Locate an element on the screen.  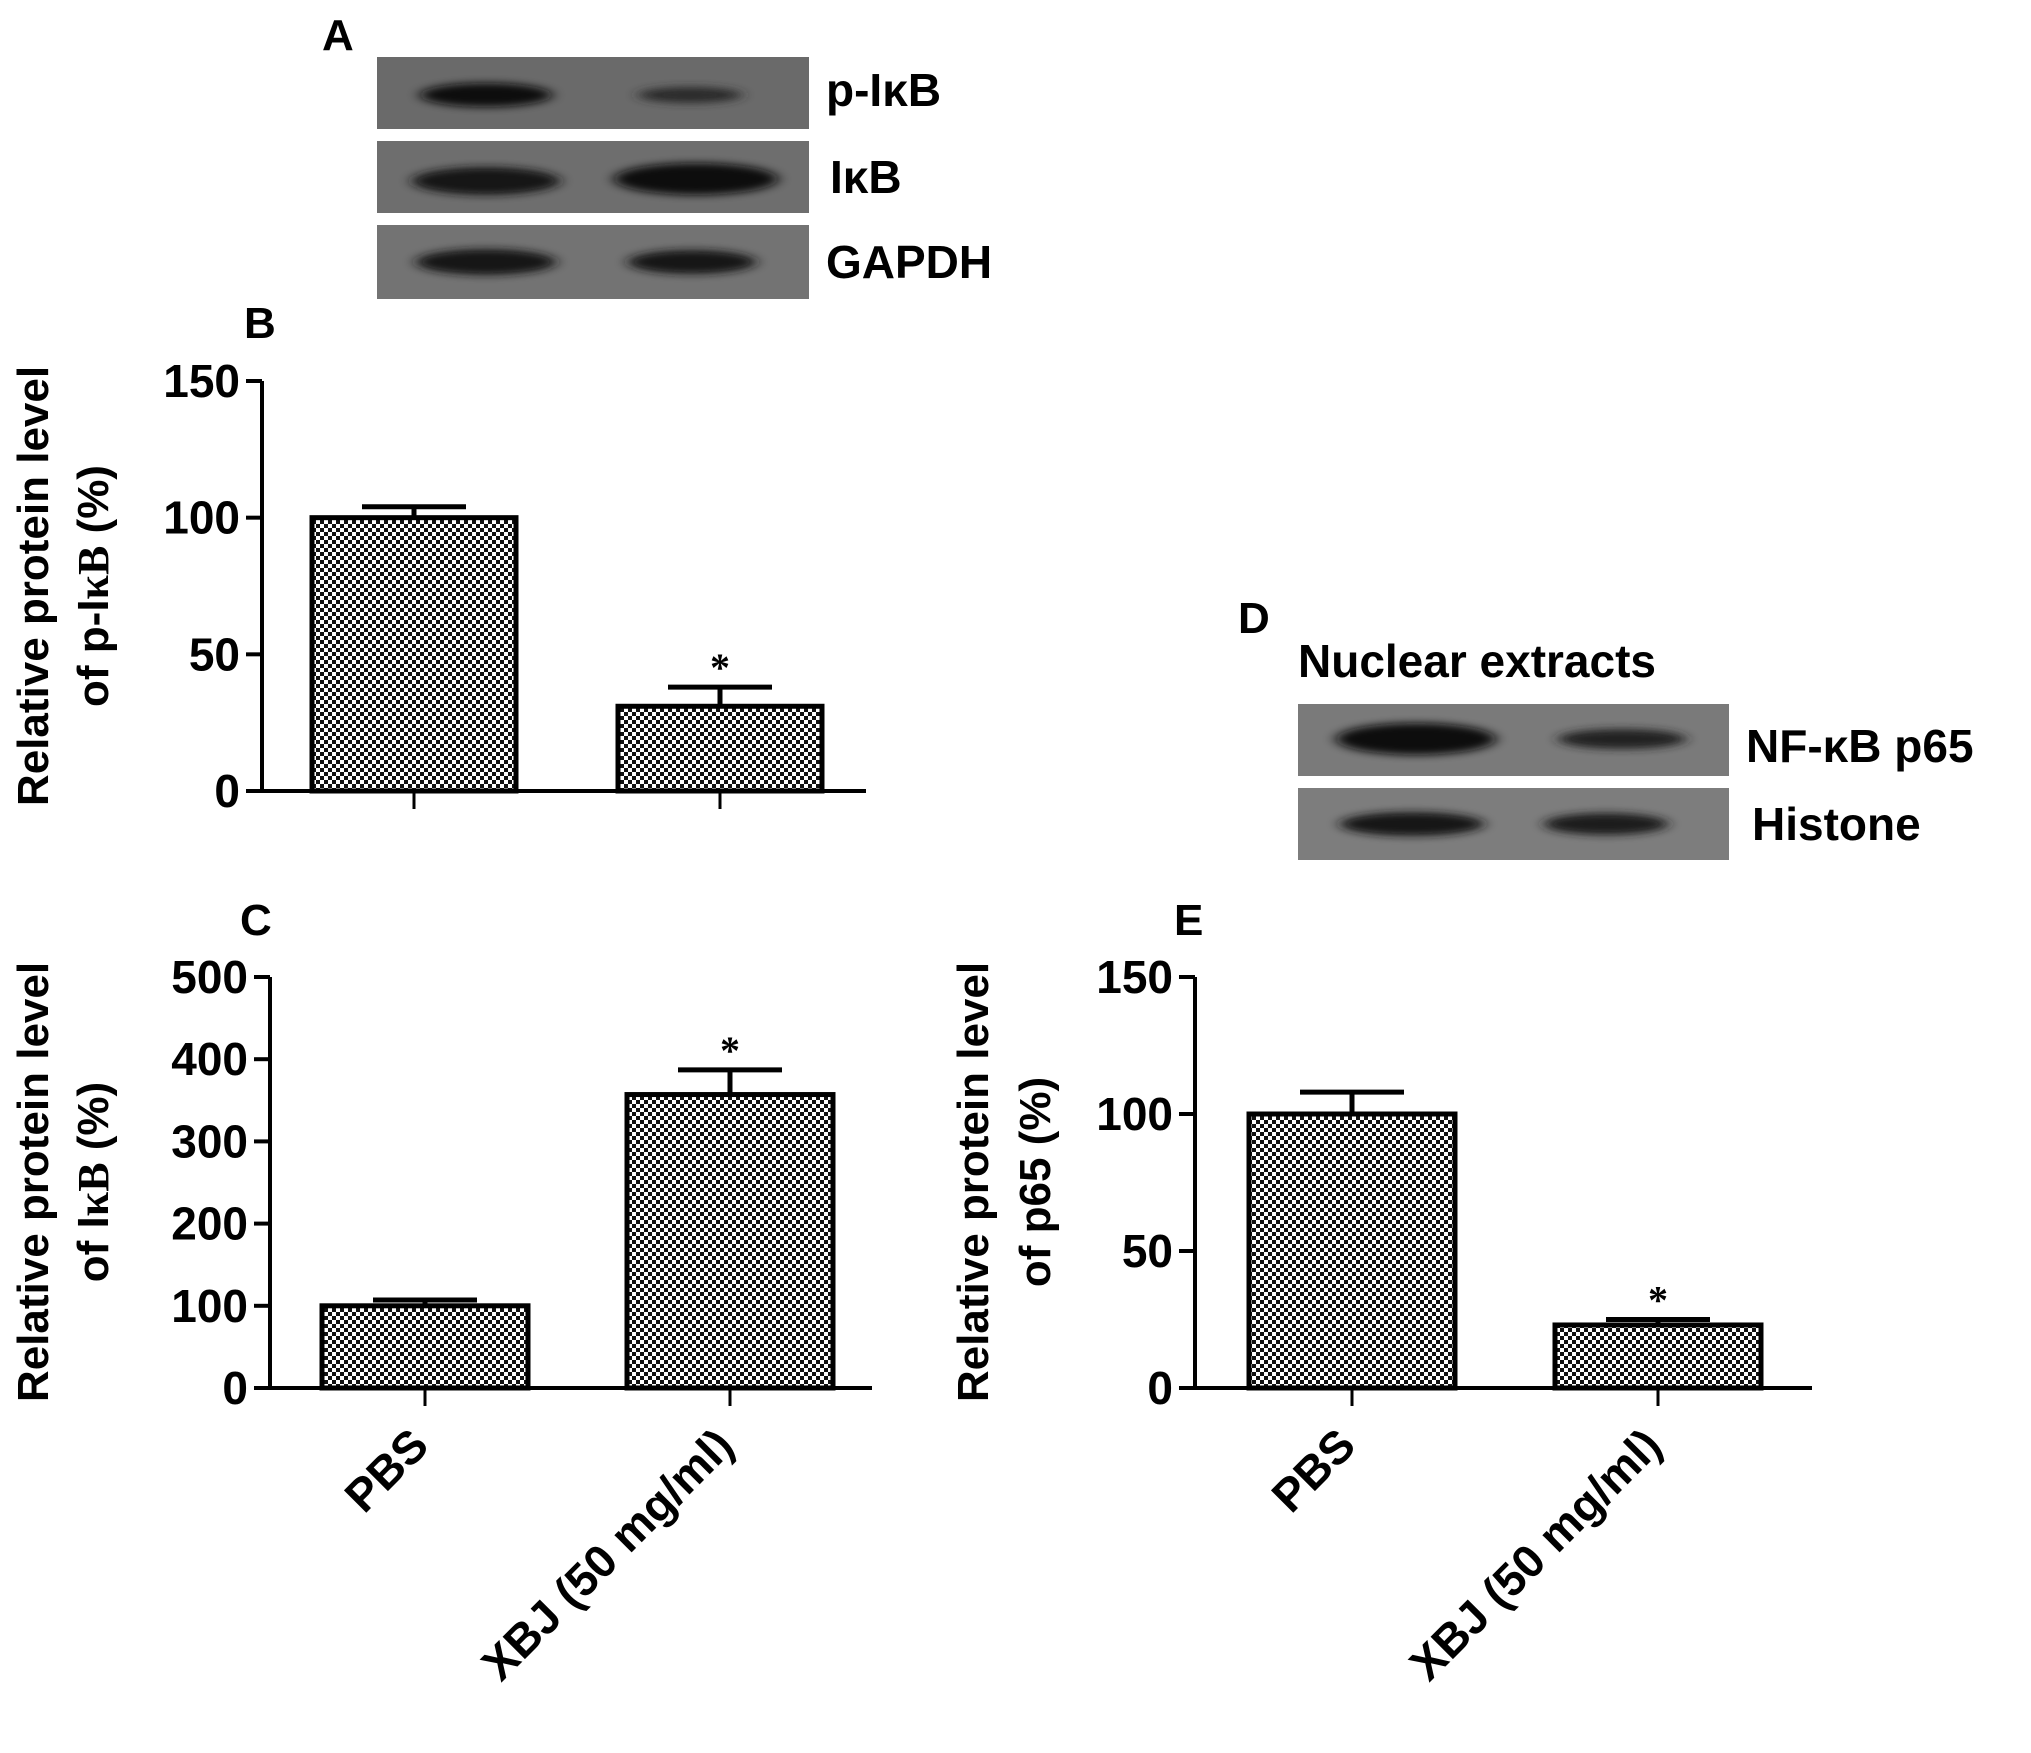
y-tick-label-b-0: 0 is located at coordinates (227, 791).